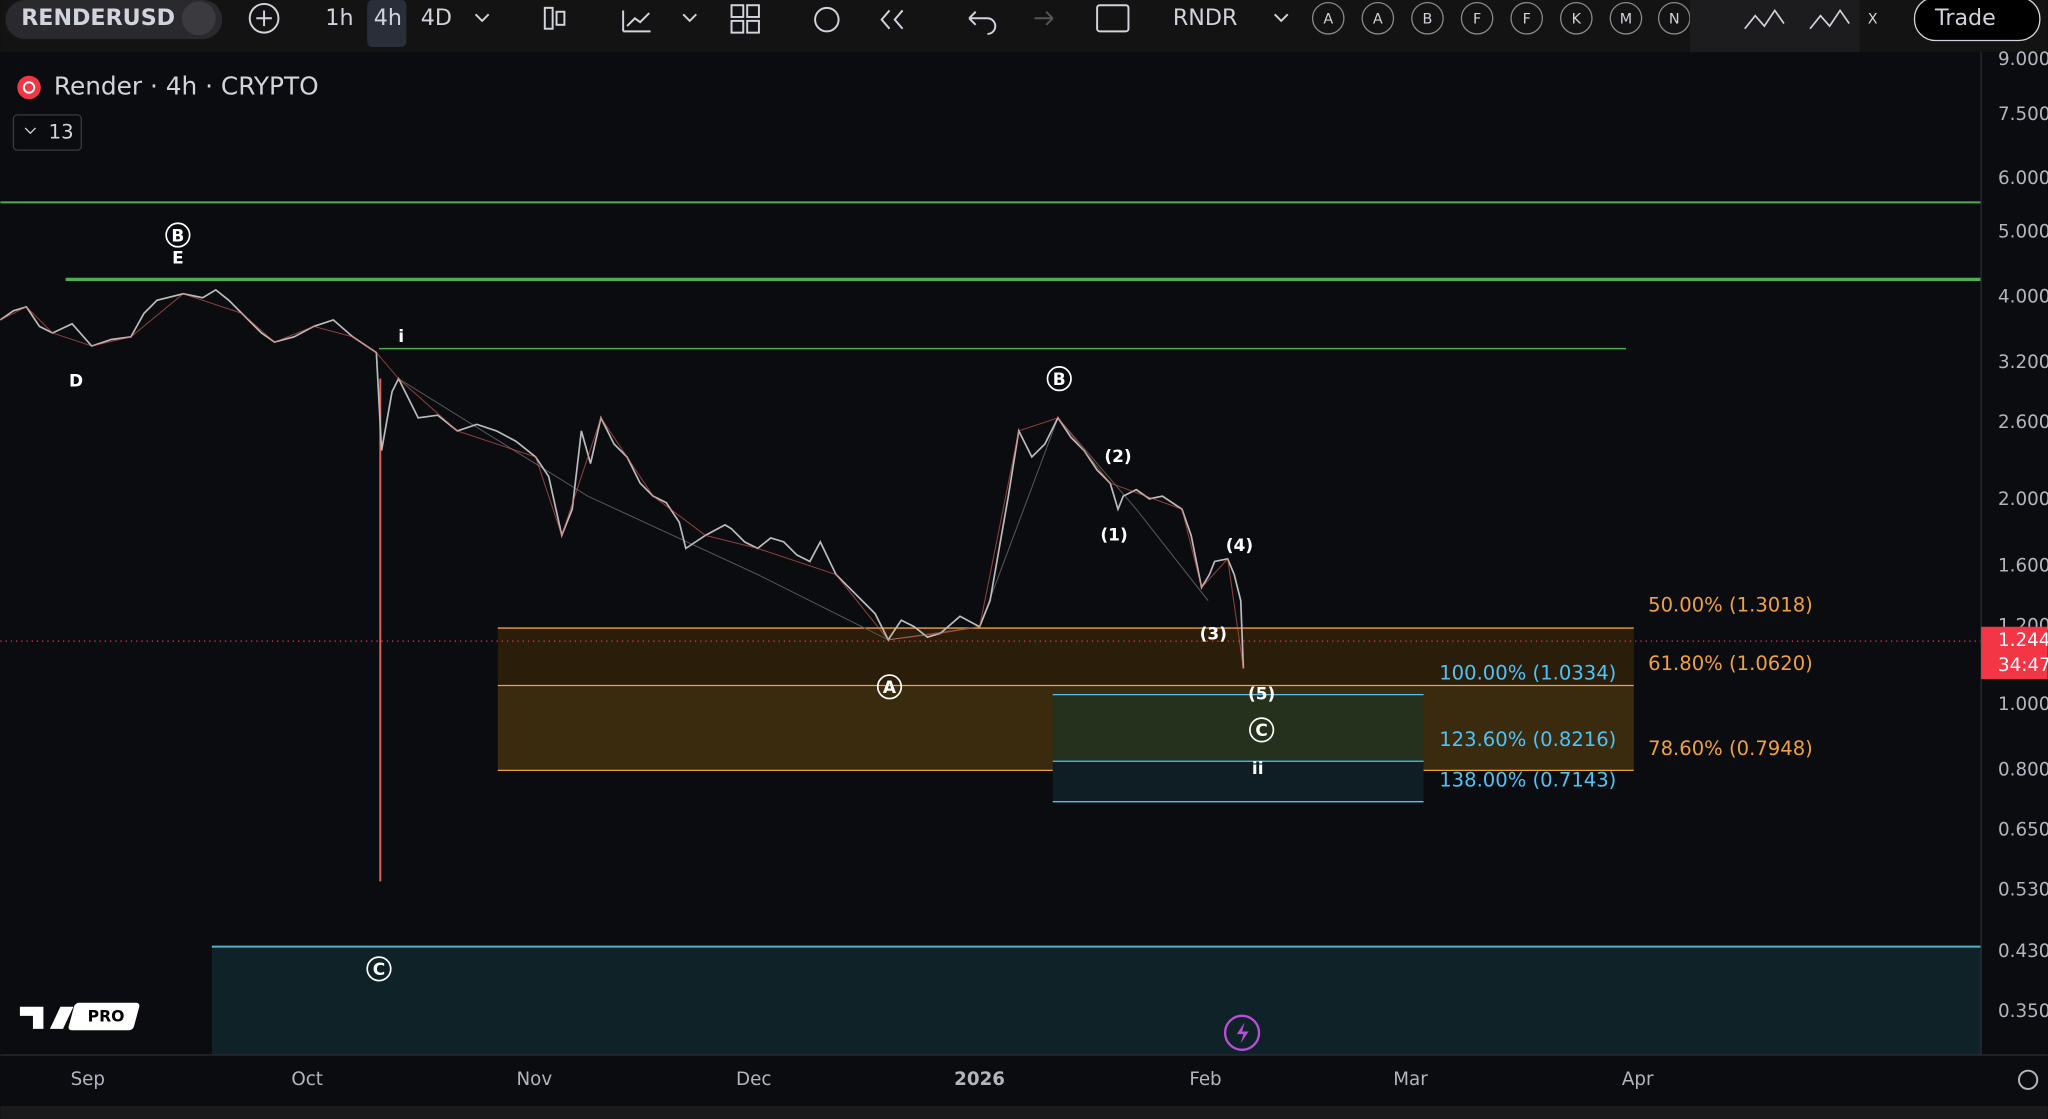 The width and height of the screenshot is (2048, 1119). What do you see at coordinates (1261, 695) in the screenshot?
I see `wave-label: (5)` at bounding box center [1261, 695].